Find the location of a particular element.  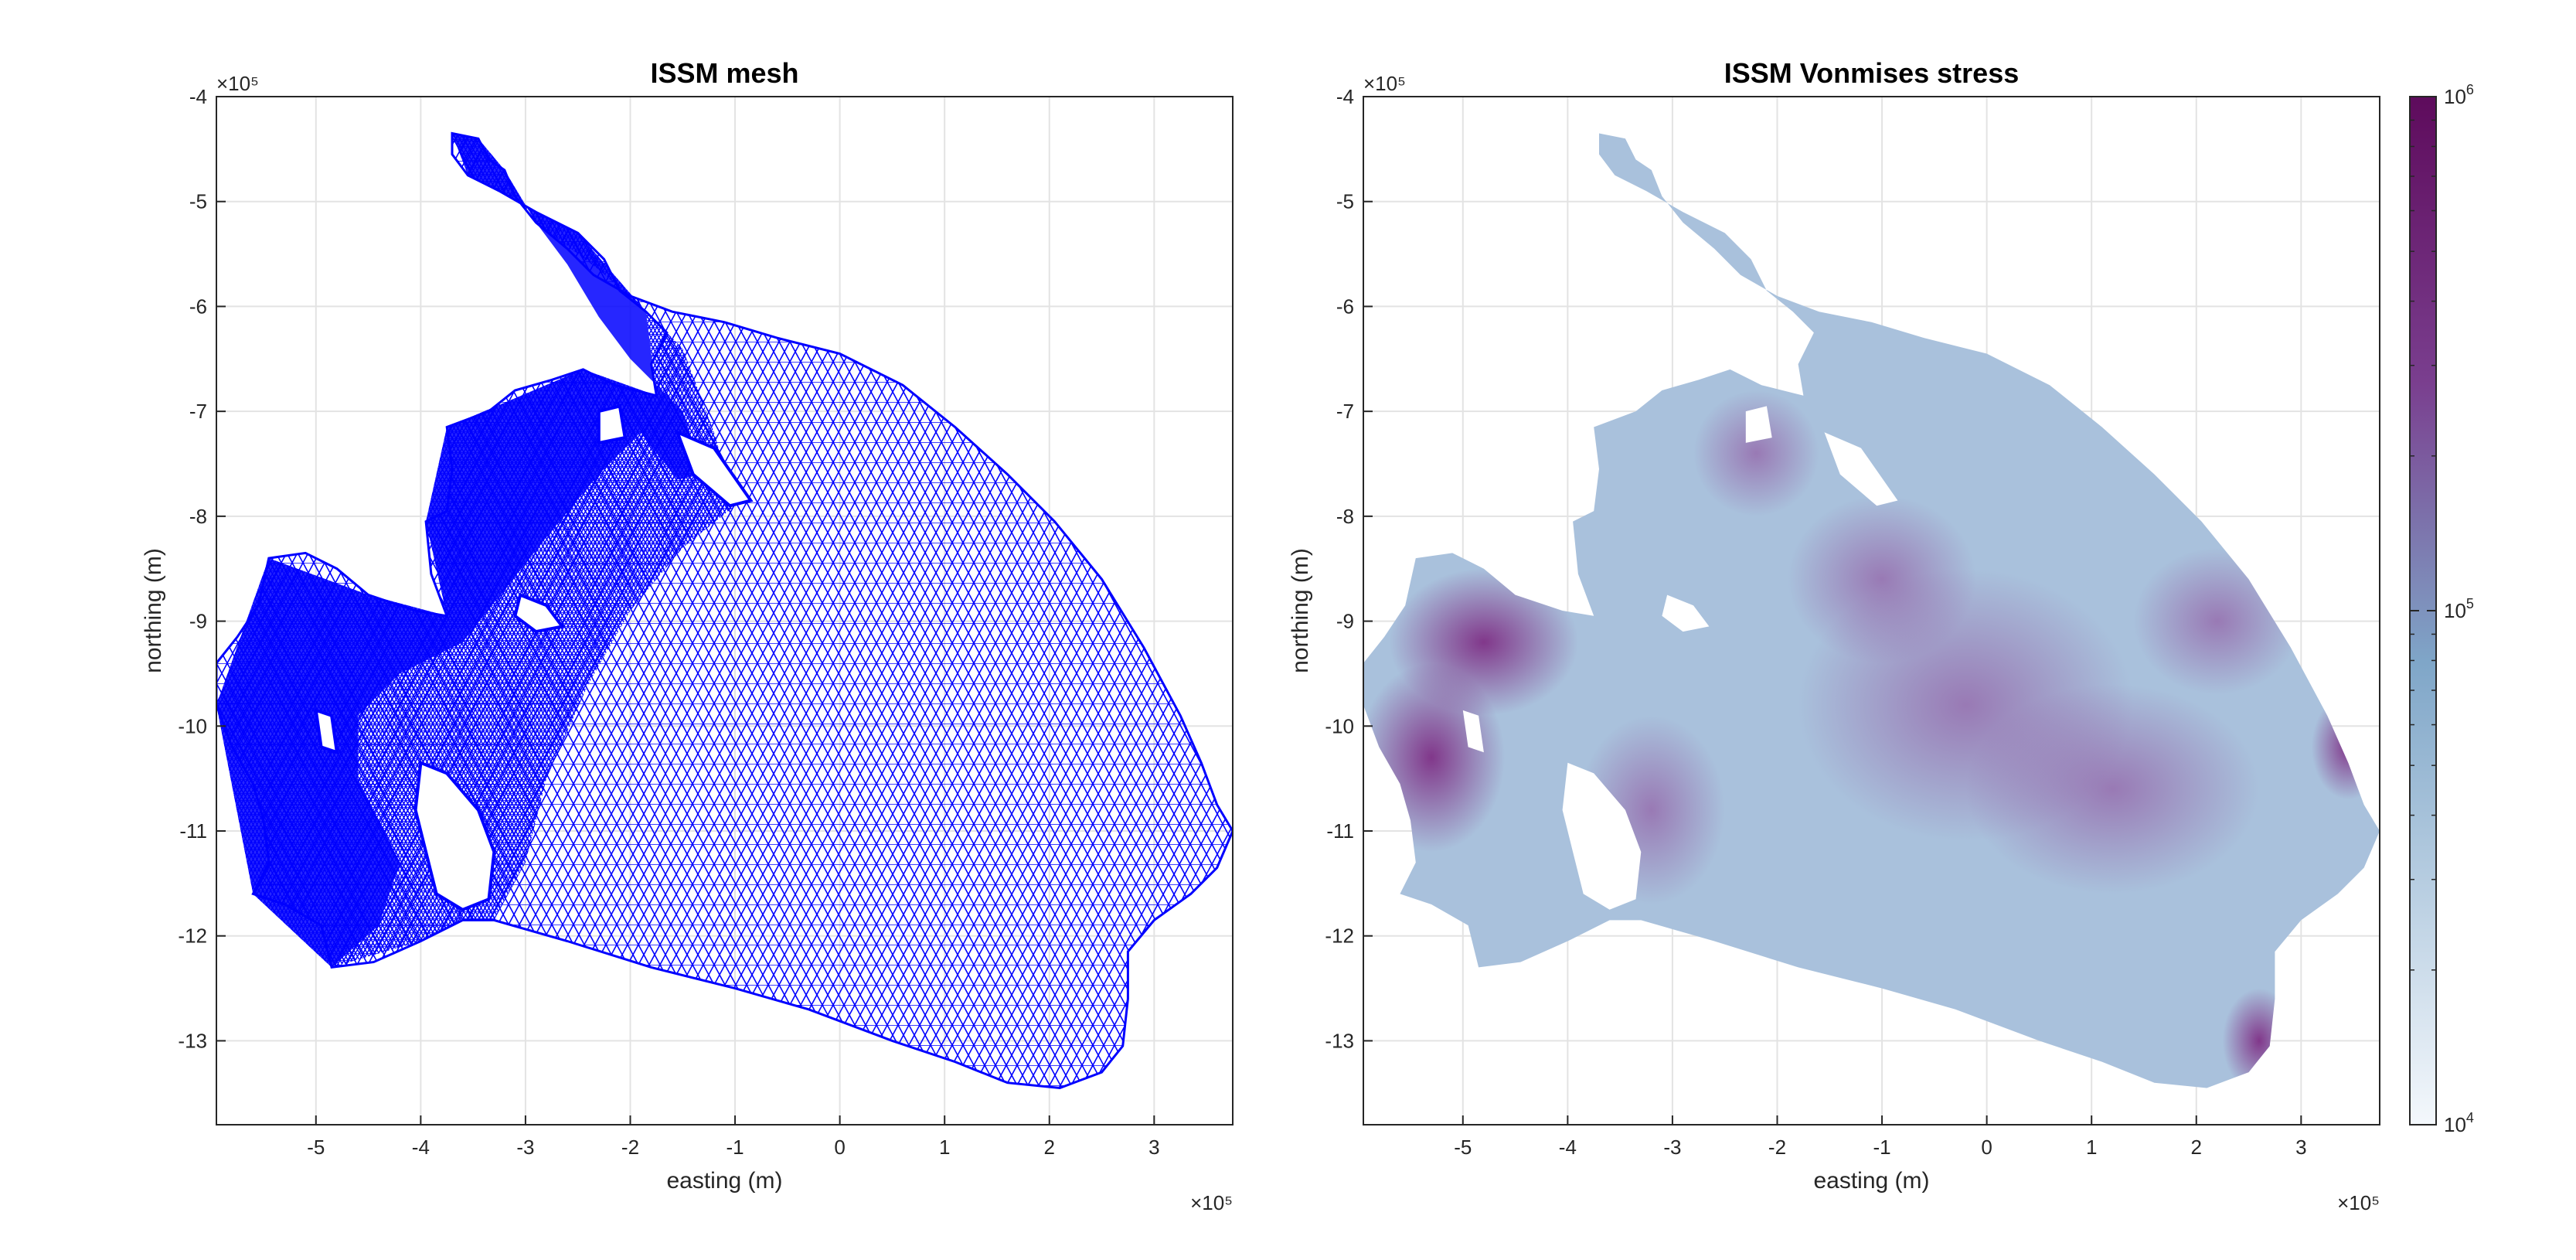

stress-y-tick-label: -9 is located at coordinates (1345, 621).